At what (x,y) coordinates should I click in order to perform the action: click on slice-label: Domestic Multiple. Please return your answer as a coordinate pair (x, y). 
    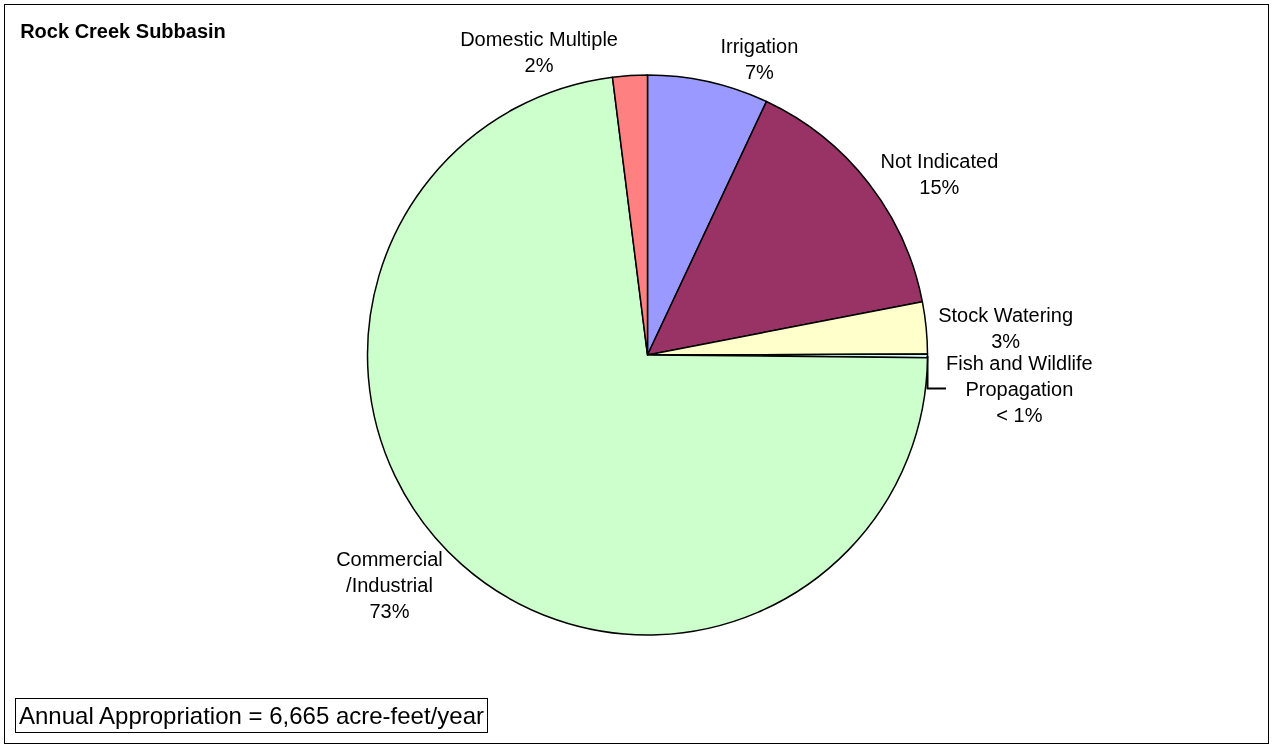
    Looking at the image, I should click on (539, 38).